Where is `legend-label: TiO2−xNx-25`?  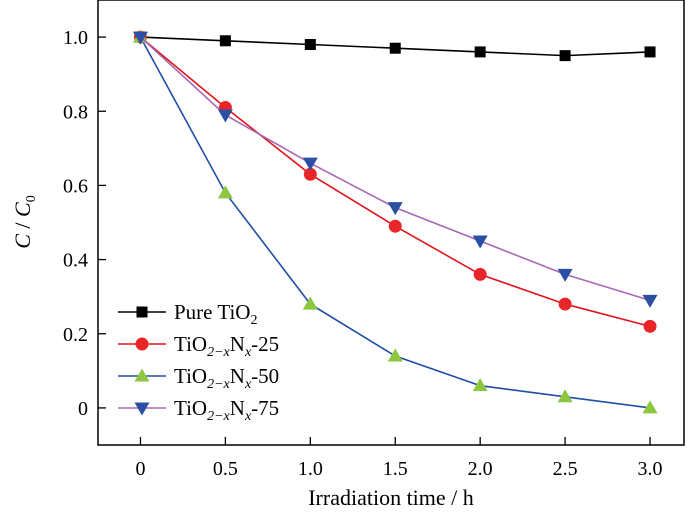
legend-label: TiO2−xNx-25 is located at coordinates (226, 346).